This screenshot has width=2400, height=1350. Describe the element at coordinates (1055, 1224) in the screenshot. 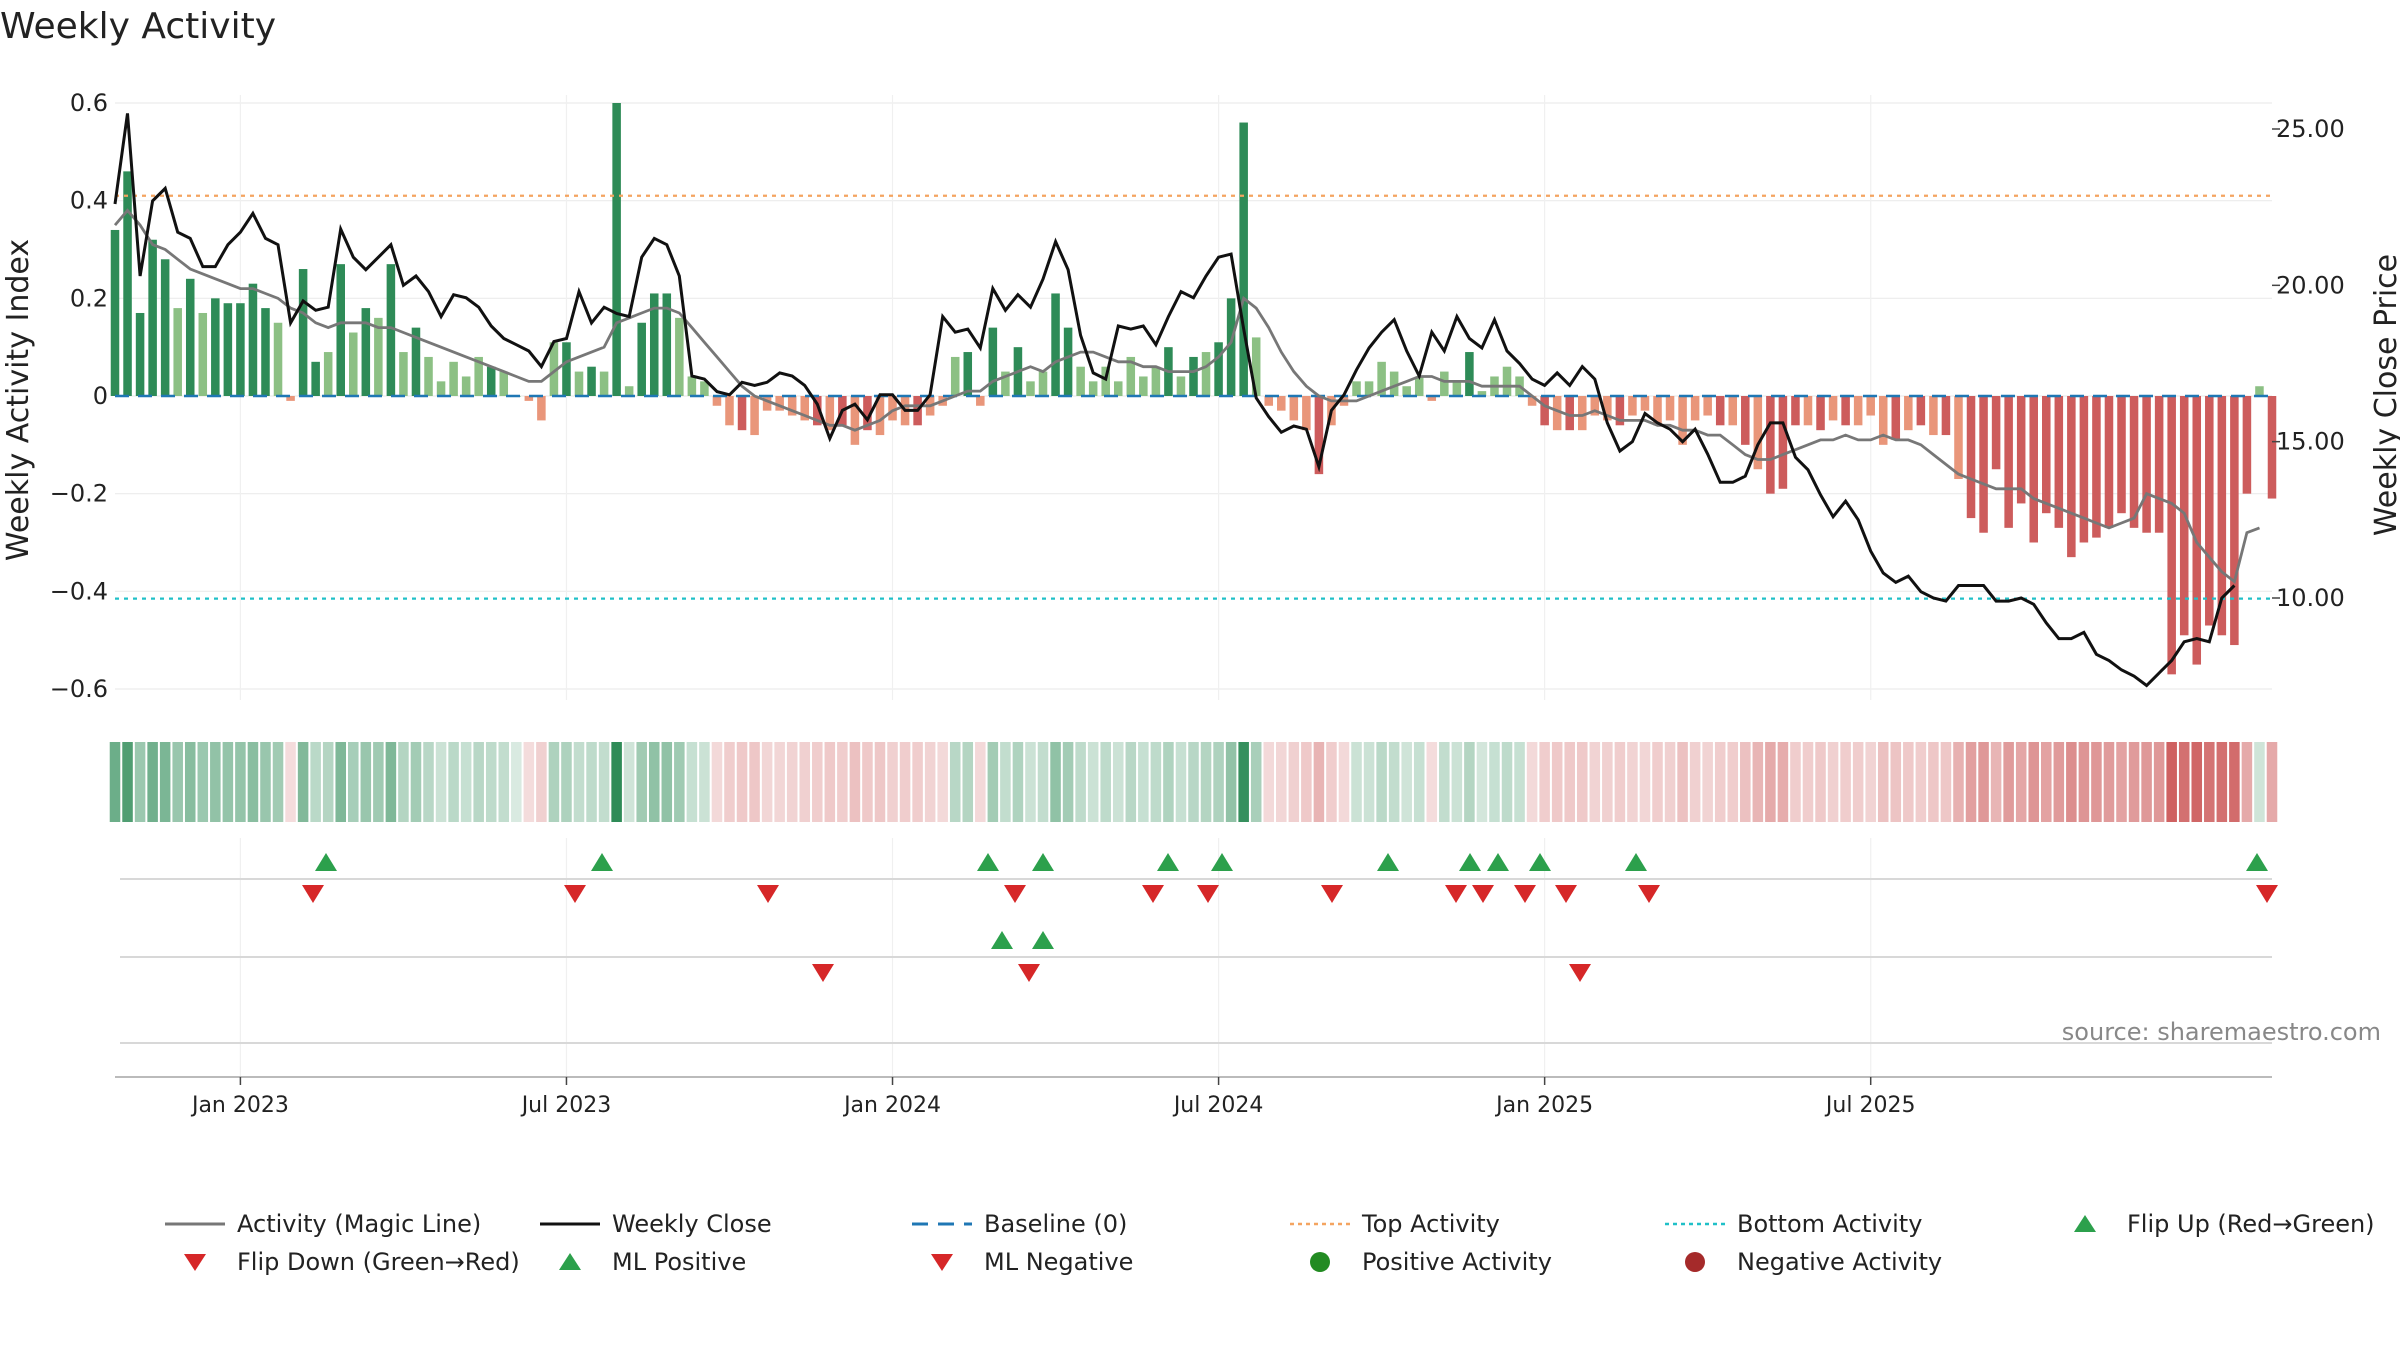

I see `legend-label: Baseline (0)` at that location.